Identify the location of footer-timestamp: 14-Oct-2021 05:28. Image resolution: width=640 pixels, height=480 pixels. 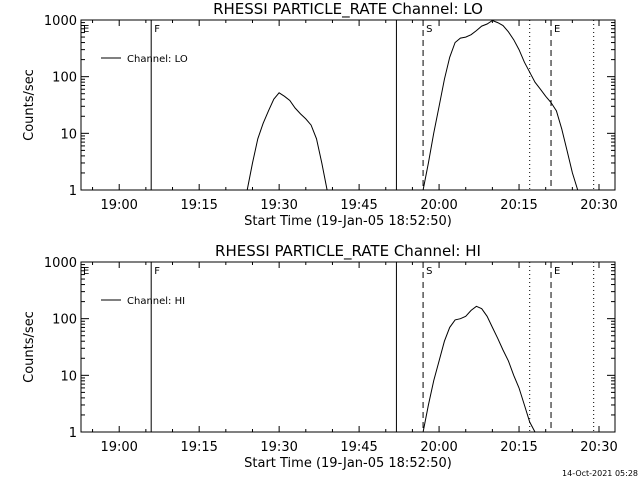
(600, 473).